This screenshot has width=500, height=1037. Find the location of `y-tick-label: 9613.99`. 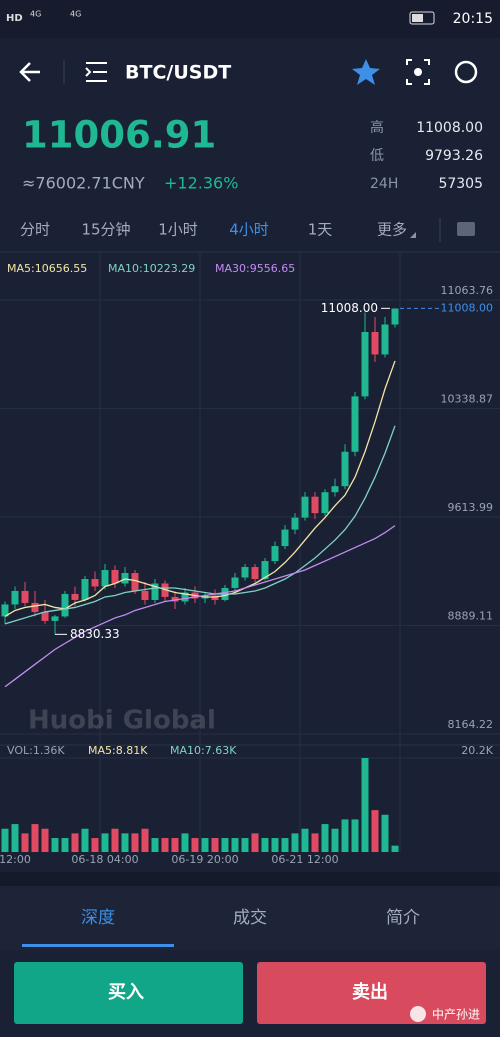

y-tick-label: 9613.99 is located at coordinates (471, 507).